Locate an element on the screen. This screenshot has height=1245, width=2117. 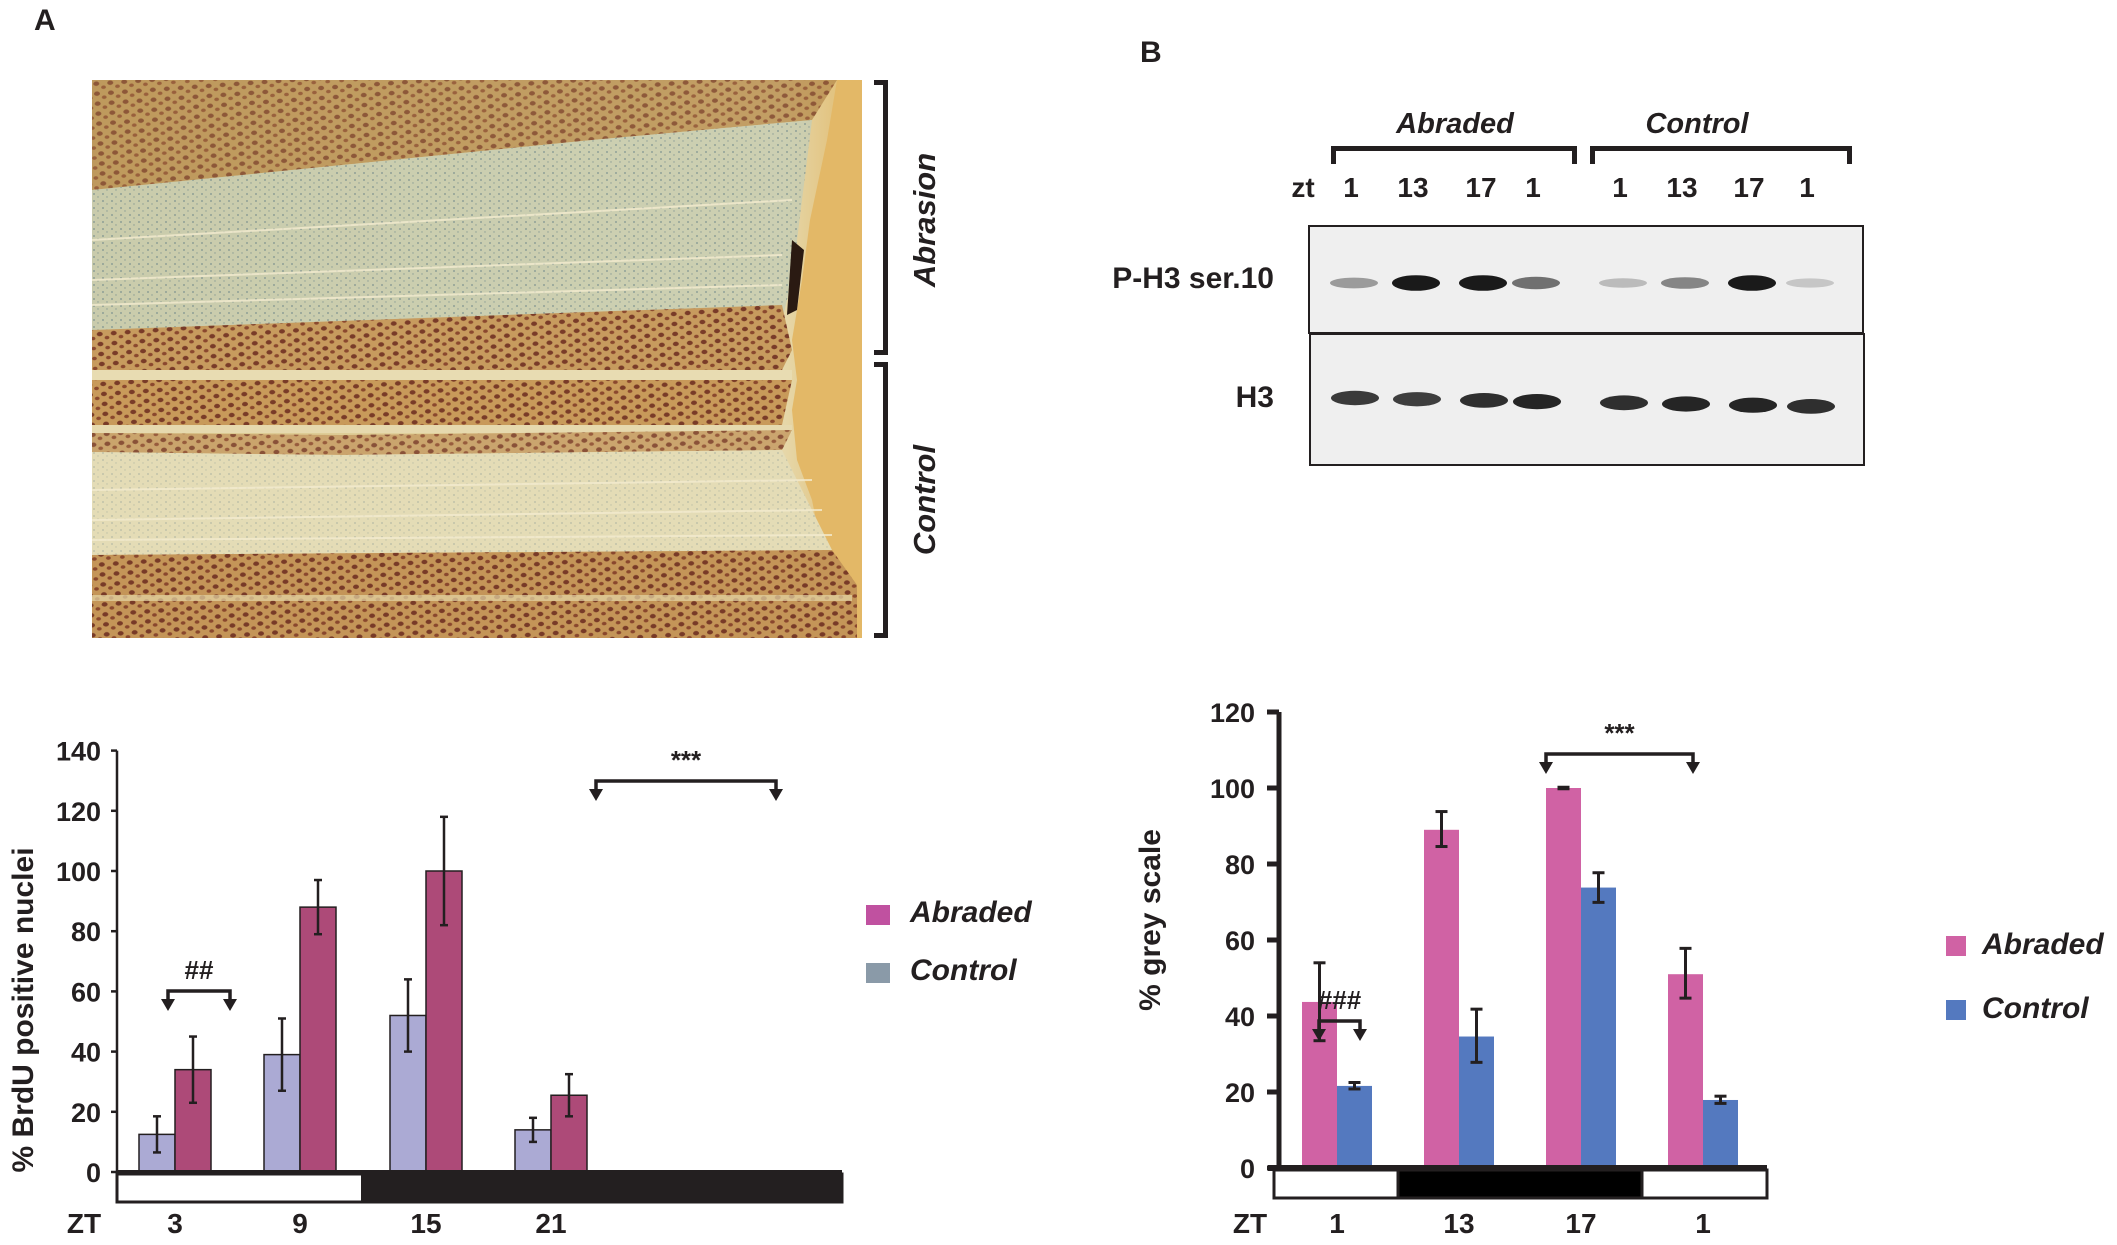
x-axis-label: ZT is located at coordinates (1250, 1223).